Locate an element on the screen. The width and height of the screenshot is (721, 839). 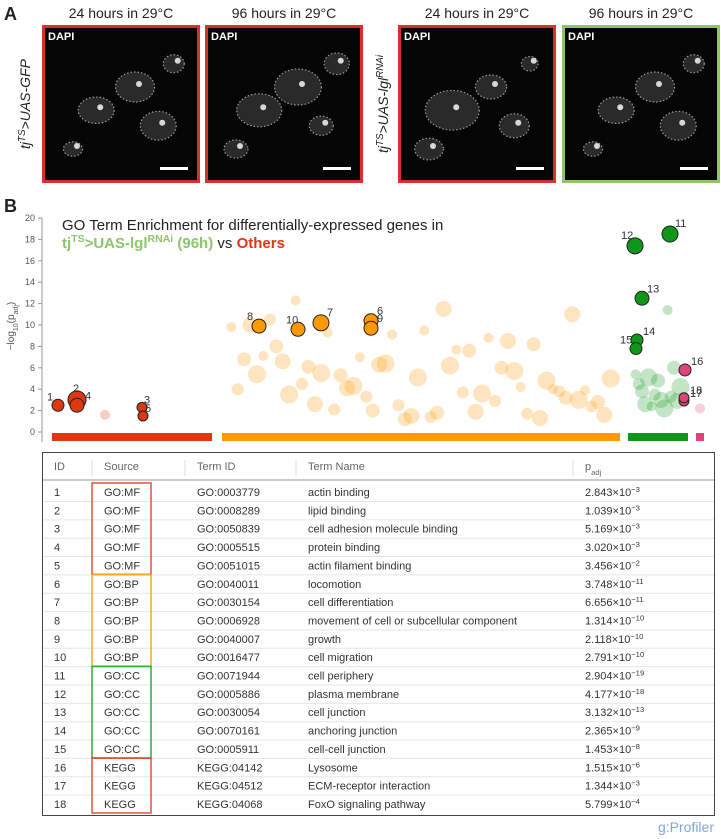
point-label: 16 is located at coordinates (697, 362).